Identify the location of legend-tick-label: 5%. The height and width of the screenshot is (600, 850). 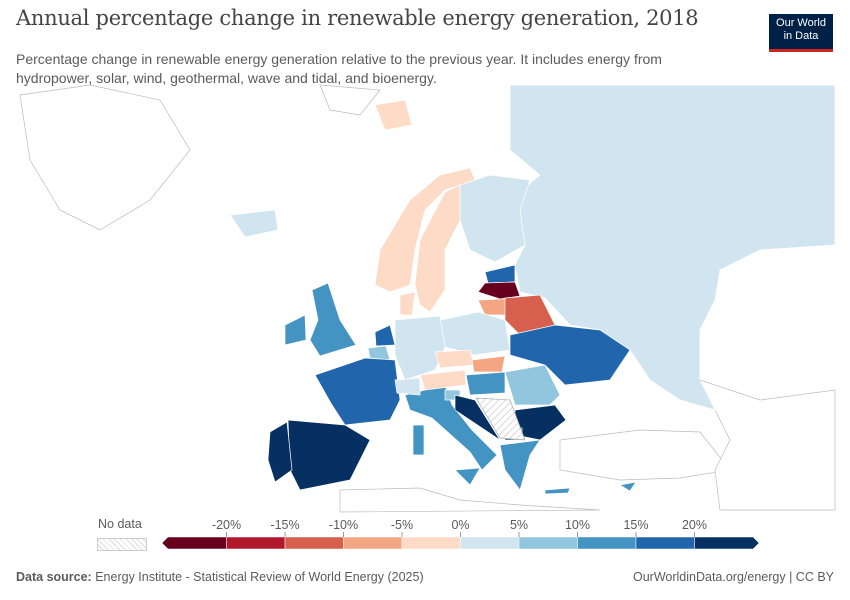
(519, 525).